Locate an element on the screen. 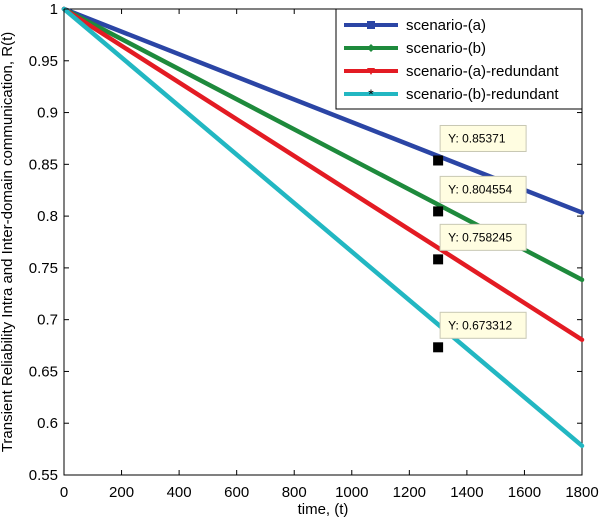 The height and width of the screenshot is (525, 600). legend-label: scenario-(b)-redundant is located at coordinates (482, 94).